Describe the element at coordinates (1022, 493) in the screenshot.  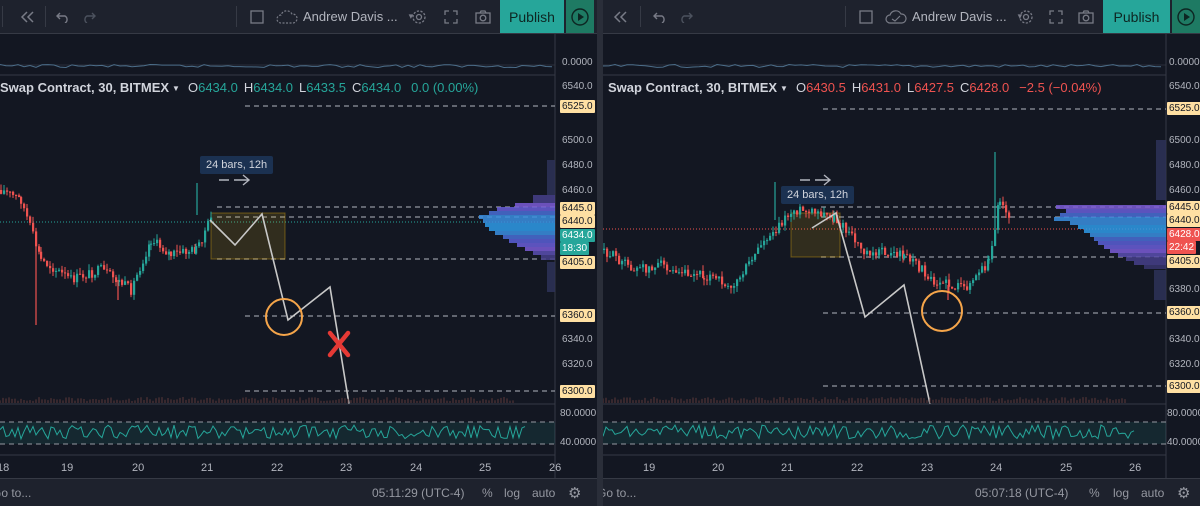
I see `clock: 05:07:18 (UTC-4)` at that location.